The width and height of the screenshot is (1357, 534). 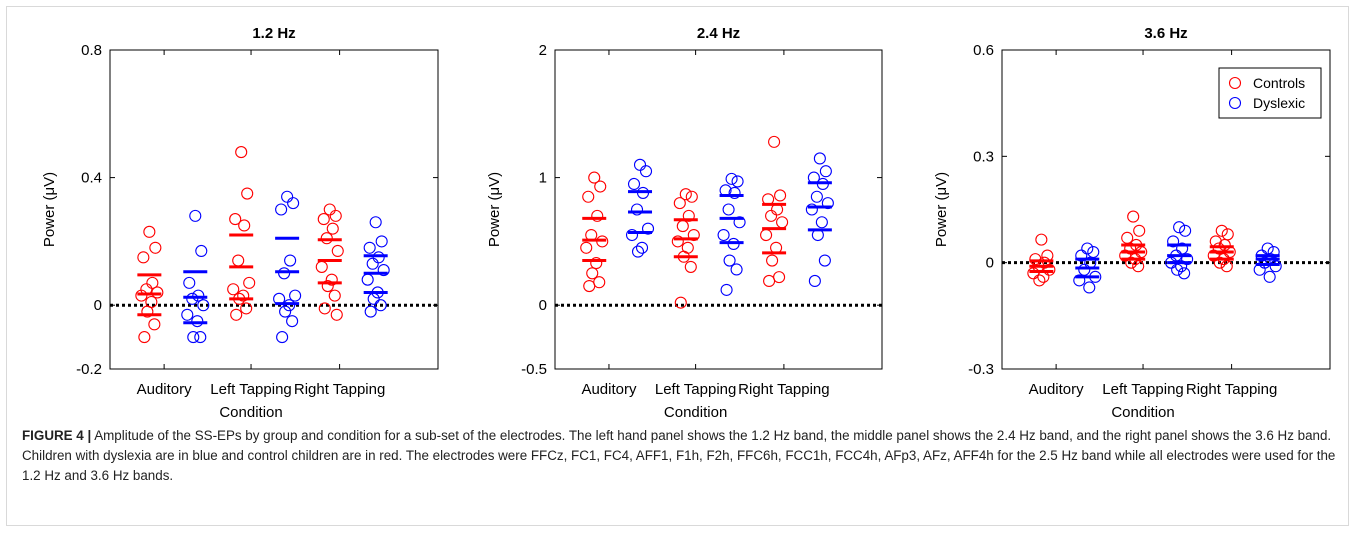 I want to click on legend: Controls Dyslexic, so click(x=1270, y=93).